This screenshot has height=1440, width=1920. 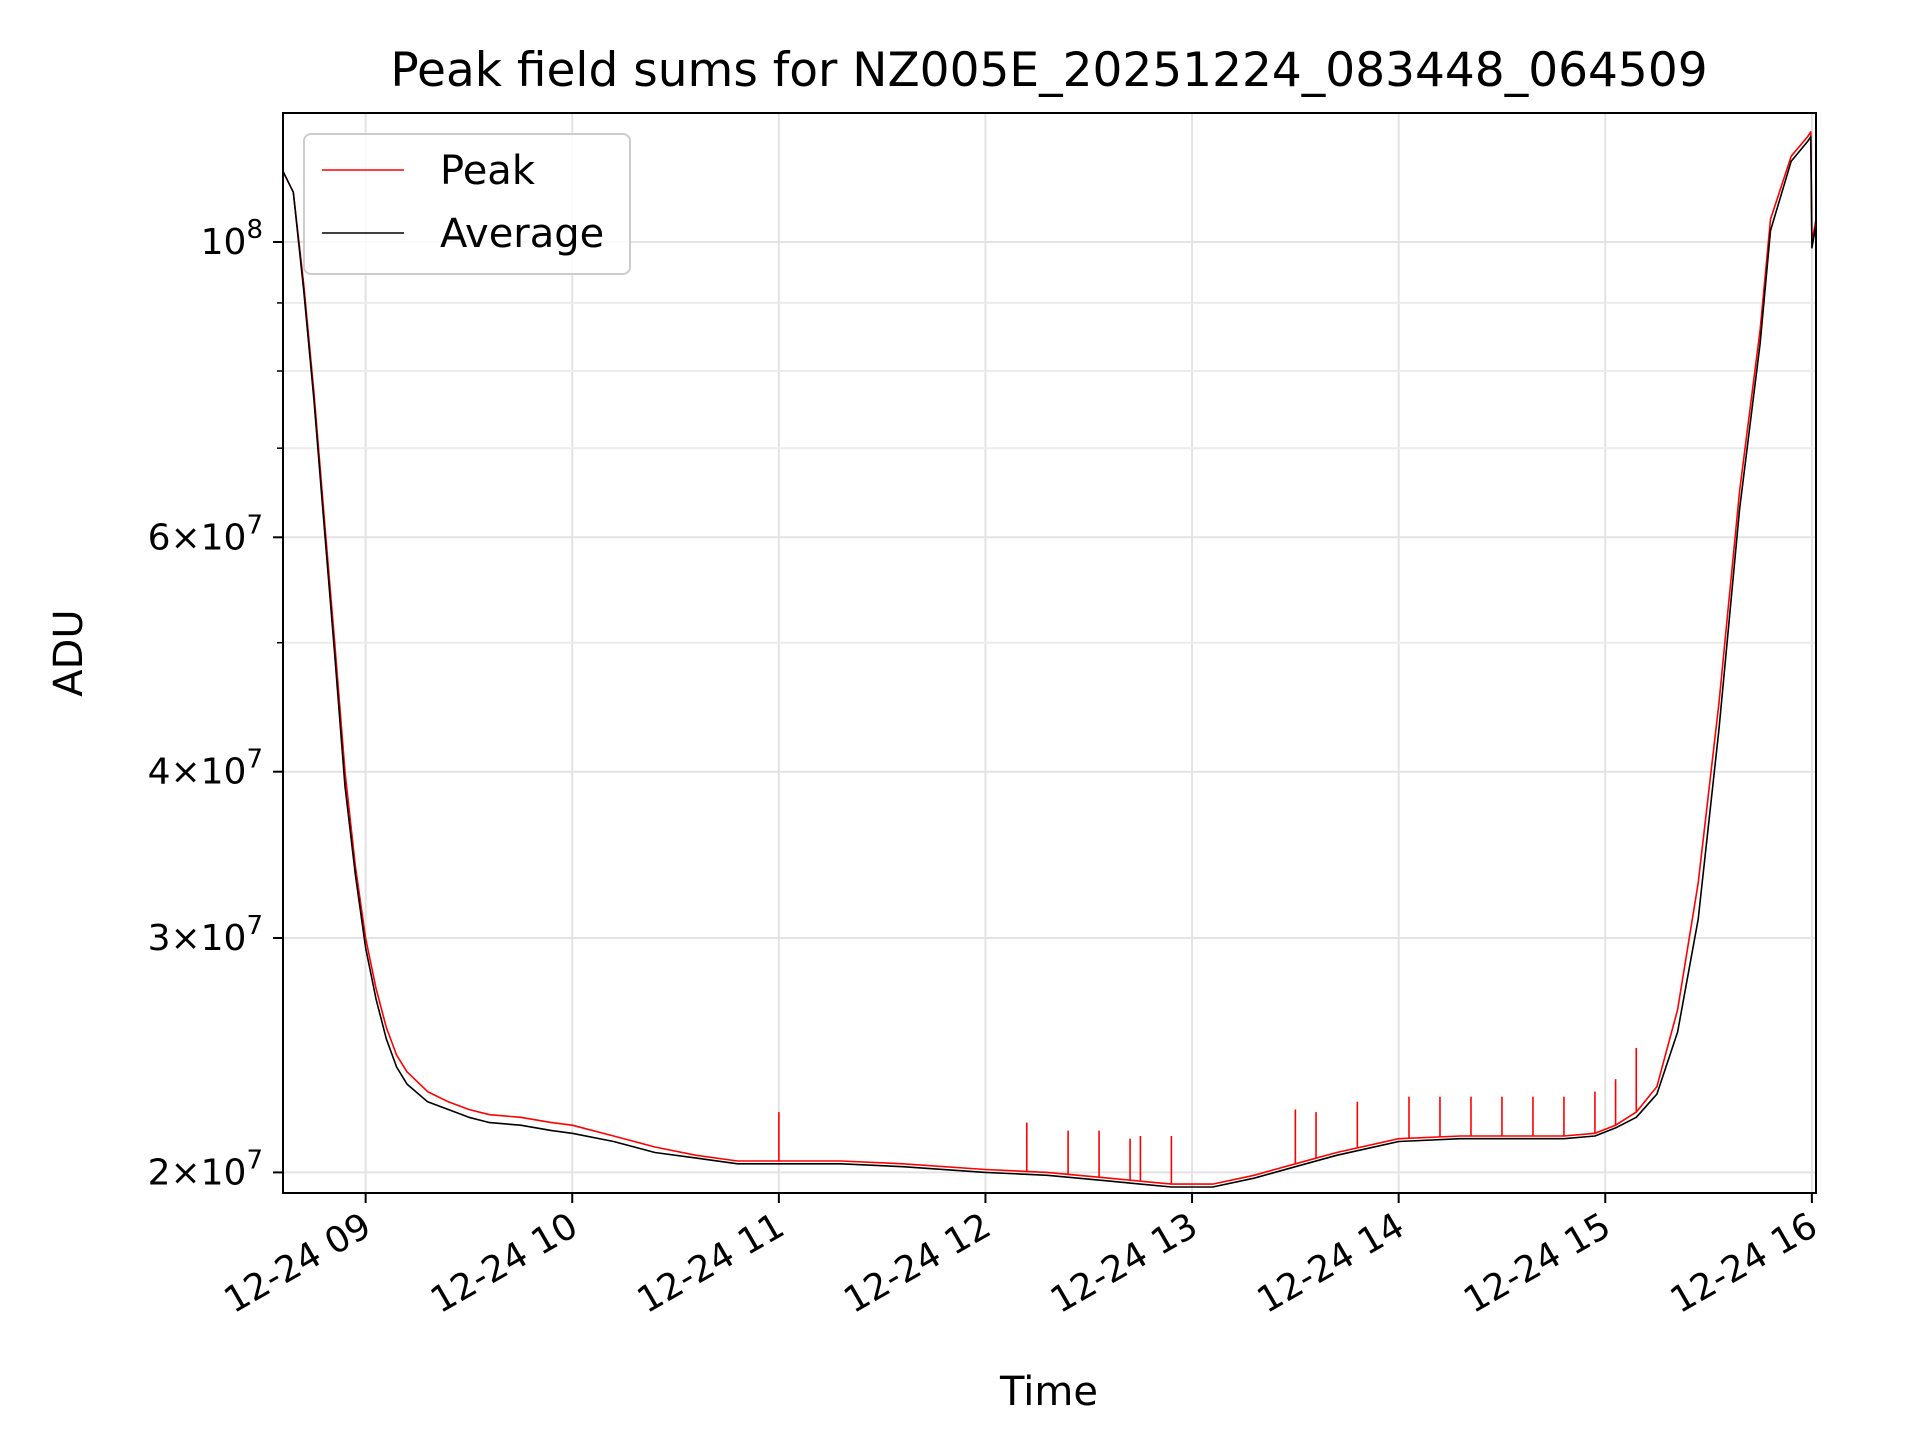 I want to click on legend-peak-label: Peak, so click(x=488, y=171).